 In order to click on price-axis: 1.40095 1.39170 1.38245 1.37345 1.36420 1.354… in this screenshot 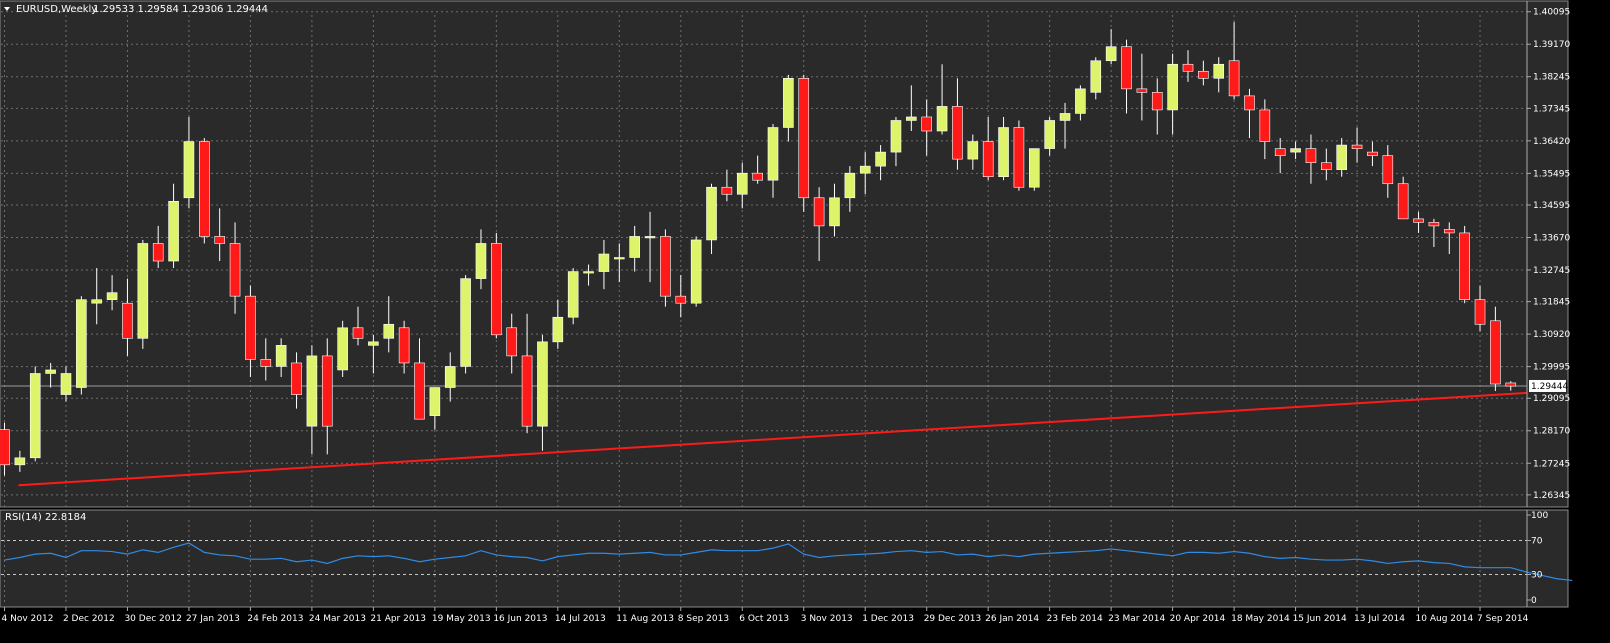, I will do `click(1548, 254)`.